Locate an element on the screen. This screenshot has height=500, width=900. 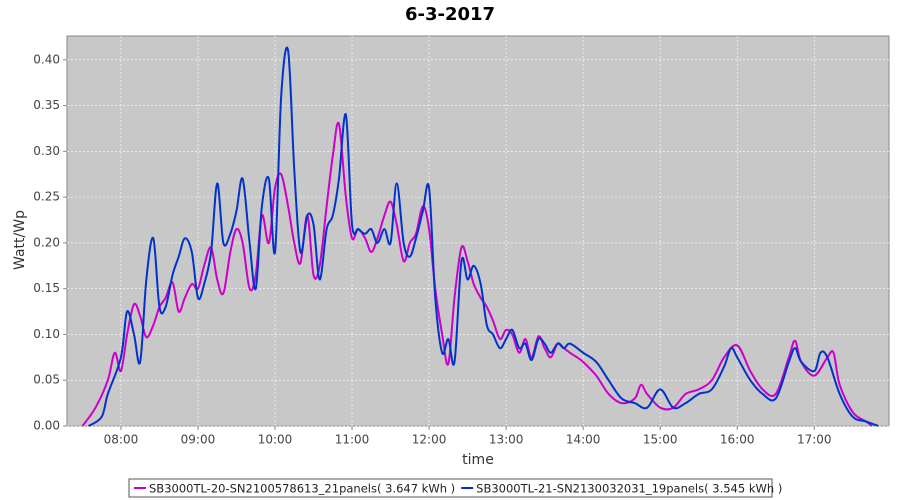
legend-box is located at coordinates (450, 488).